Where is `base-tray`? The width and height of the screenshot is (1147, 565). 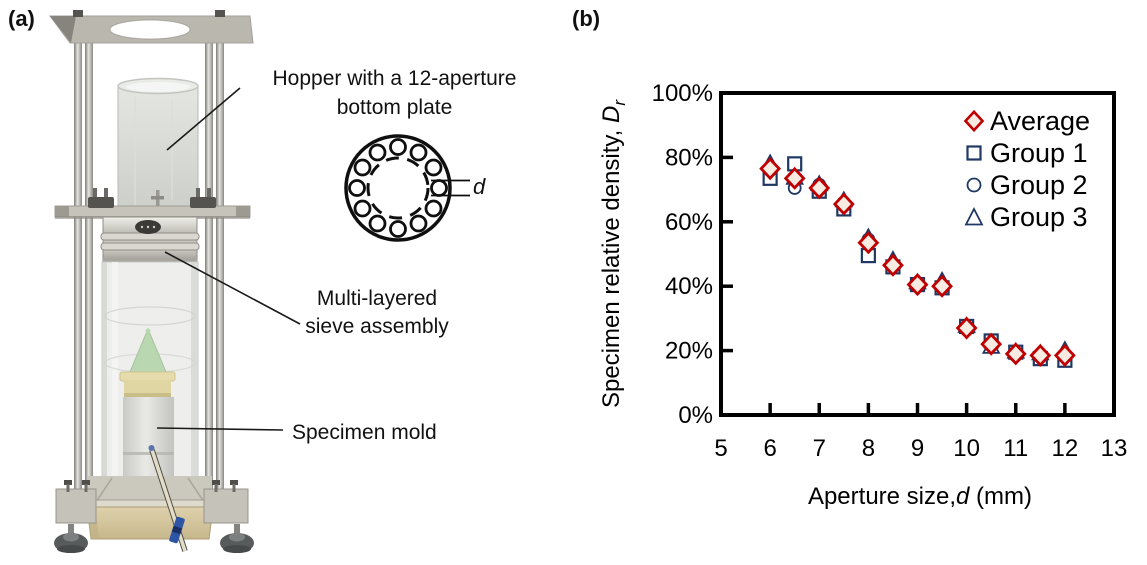
base-tray is located at coordinates (150, 508).